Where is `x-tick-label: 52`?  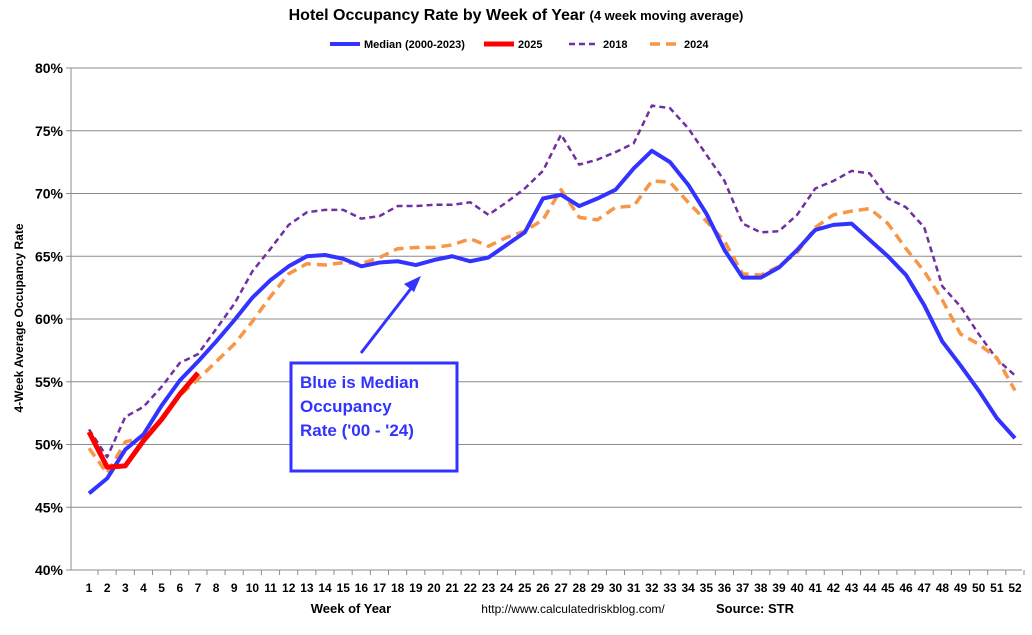 x-tick-label: 52 is located at coordinates (1015, 588).